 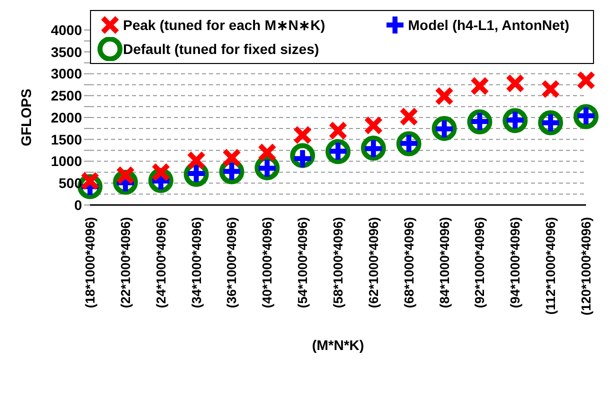 I want to click on x-tick-label: (58*1000*4096), so click(x=338, y=262).